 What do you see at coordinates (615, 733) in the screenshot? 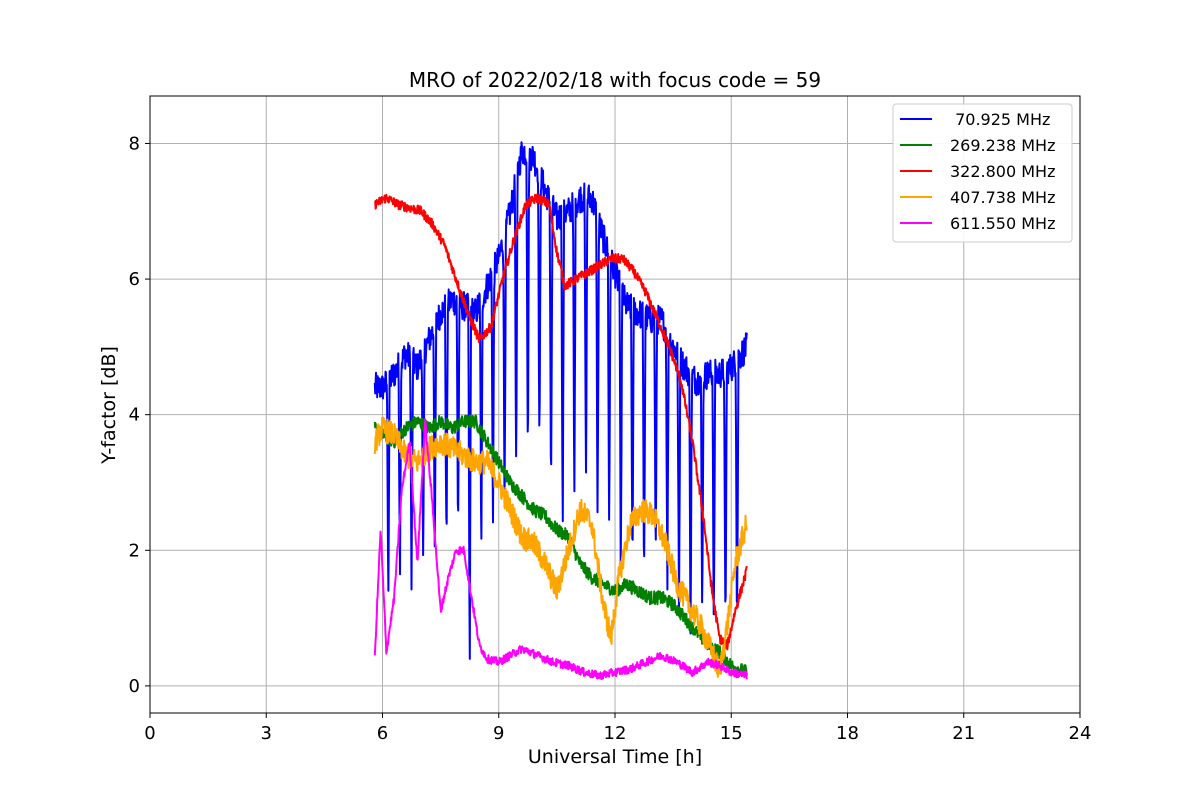
I see `x-tick-label: 12` at bounding box center [615, 733].